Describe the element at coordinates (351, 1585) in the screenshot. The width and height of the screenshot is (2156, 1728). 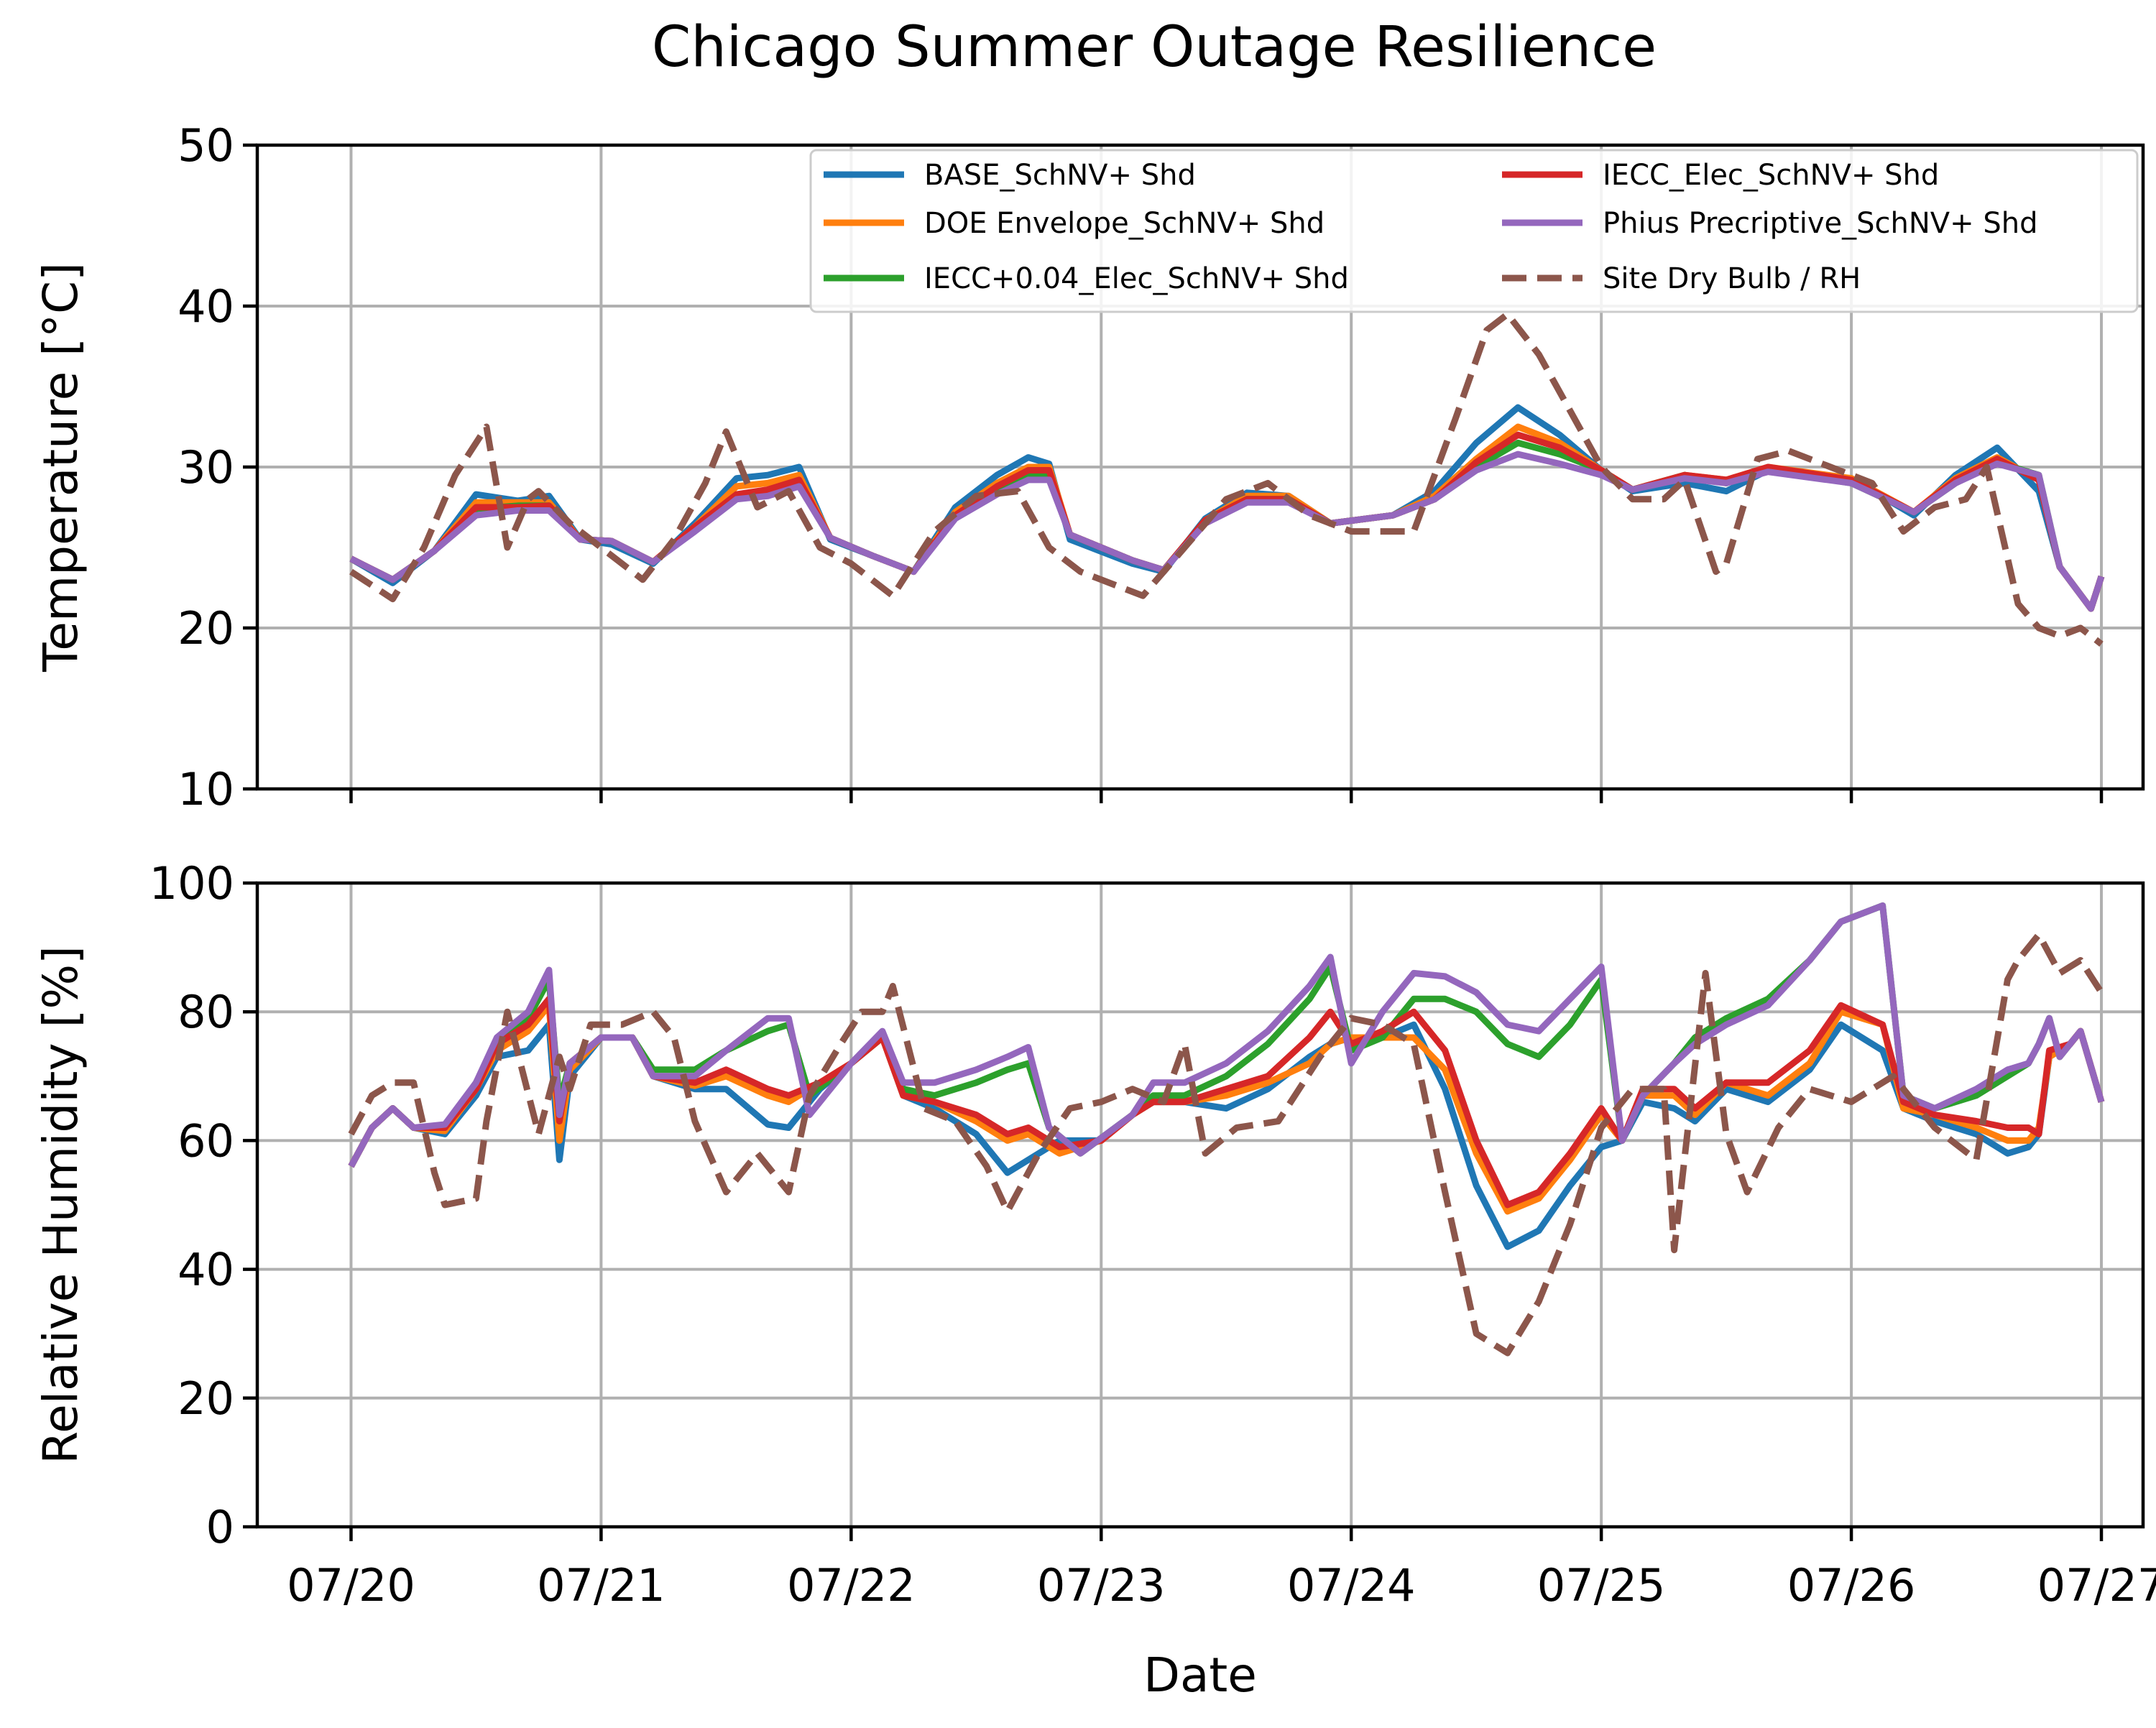
I see `x-tick-label: 07/20` at that location.